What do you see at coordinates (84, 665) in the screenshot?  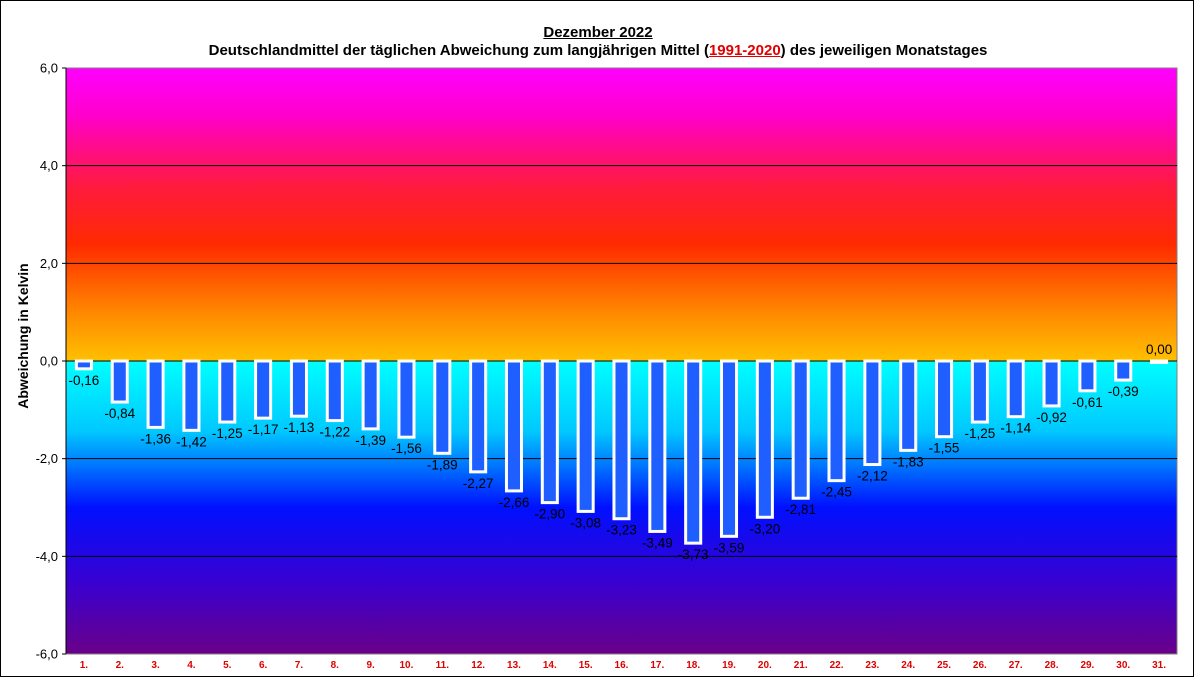 I see `x-tick-label: 1.` at bounding box center [84, 665].